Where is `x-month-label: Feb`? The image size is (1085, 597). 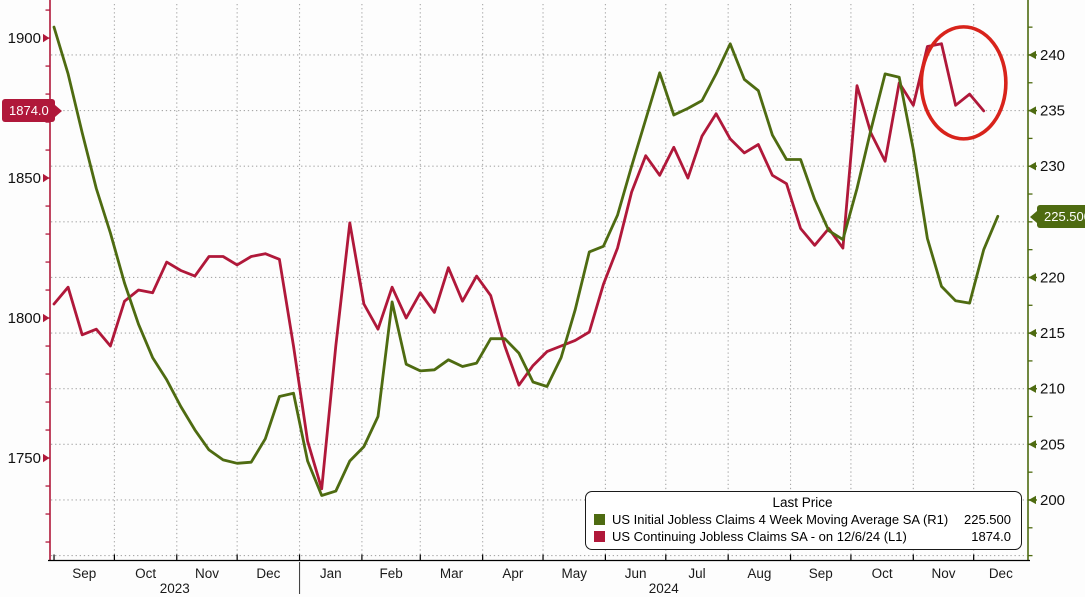
x-month-label: Feb is located at coordinates (390, 573).